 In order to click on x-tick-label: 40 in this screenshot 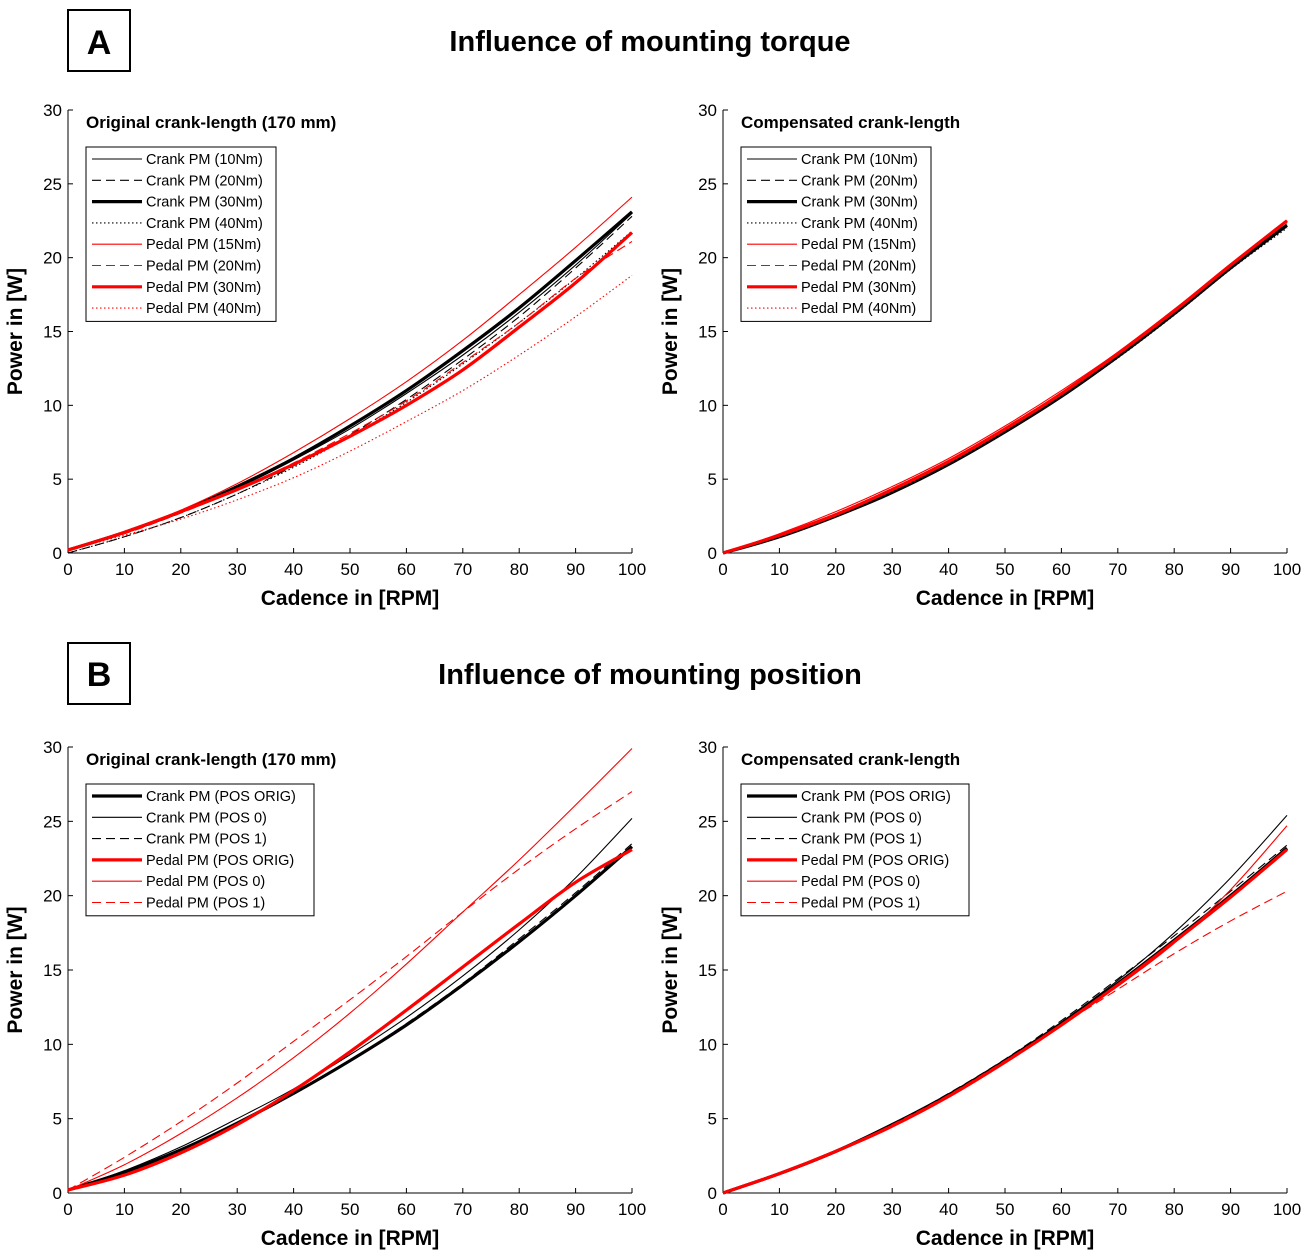, I will do `click(293, 569)`.